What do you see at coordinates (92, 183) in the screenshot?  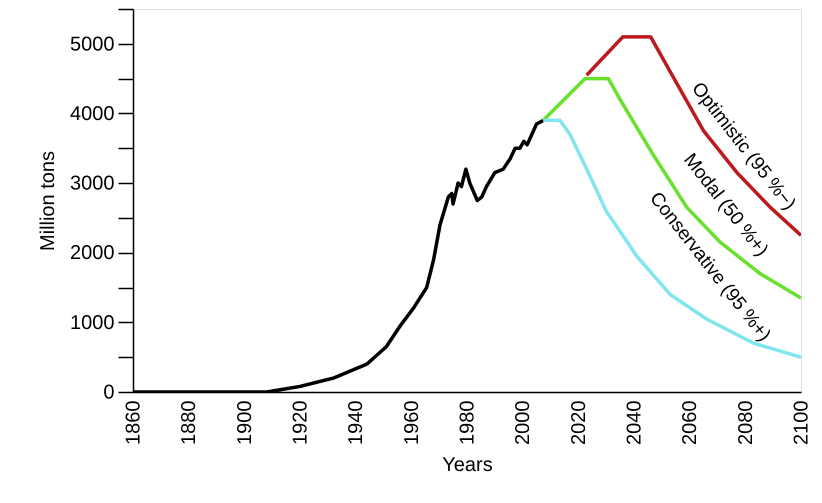 I see `y-tick-label: 3000` at bounding box center [92, 183].